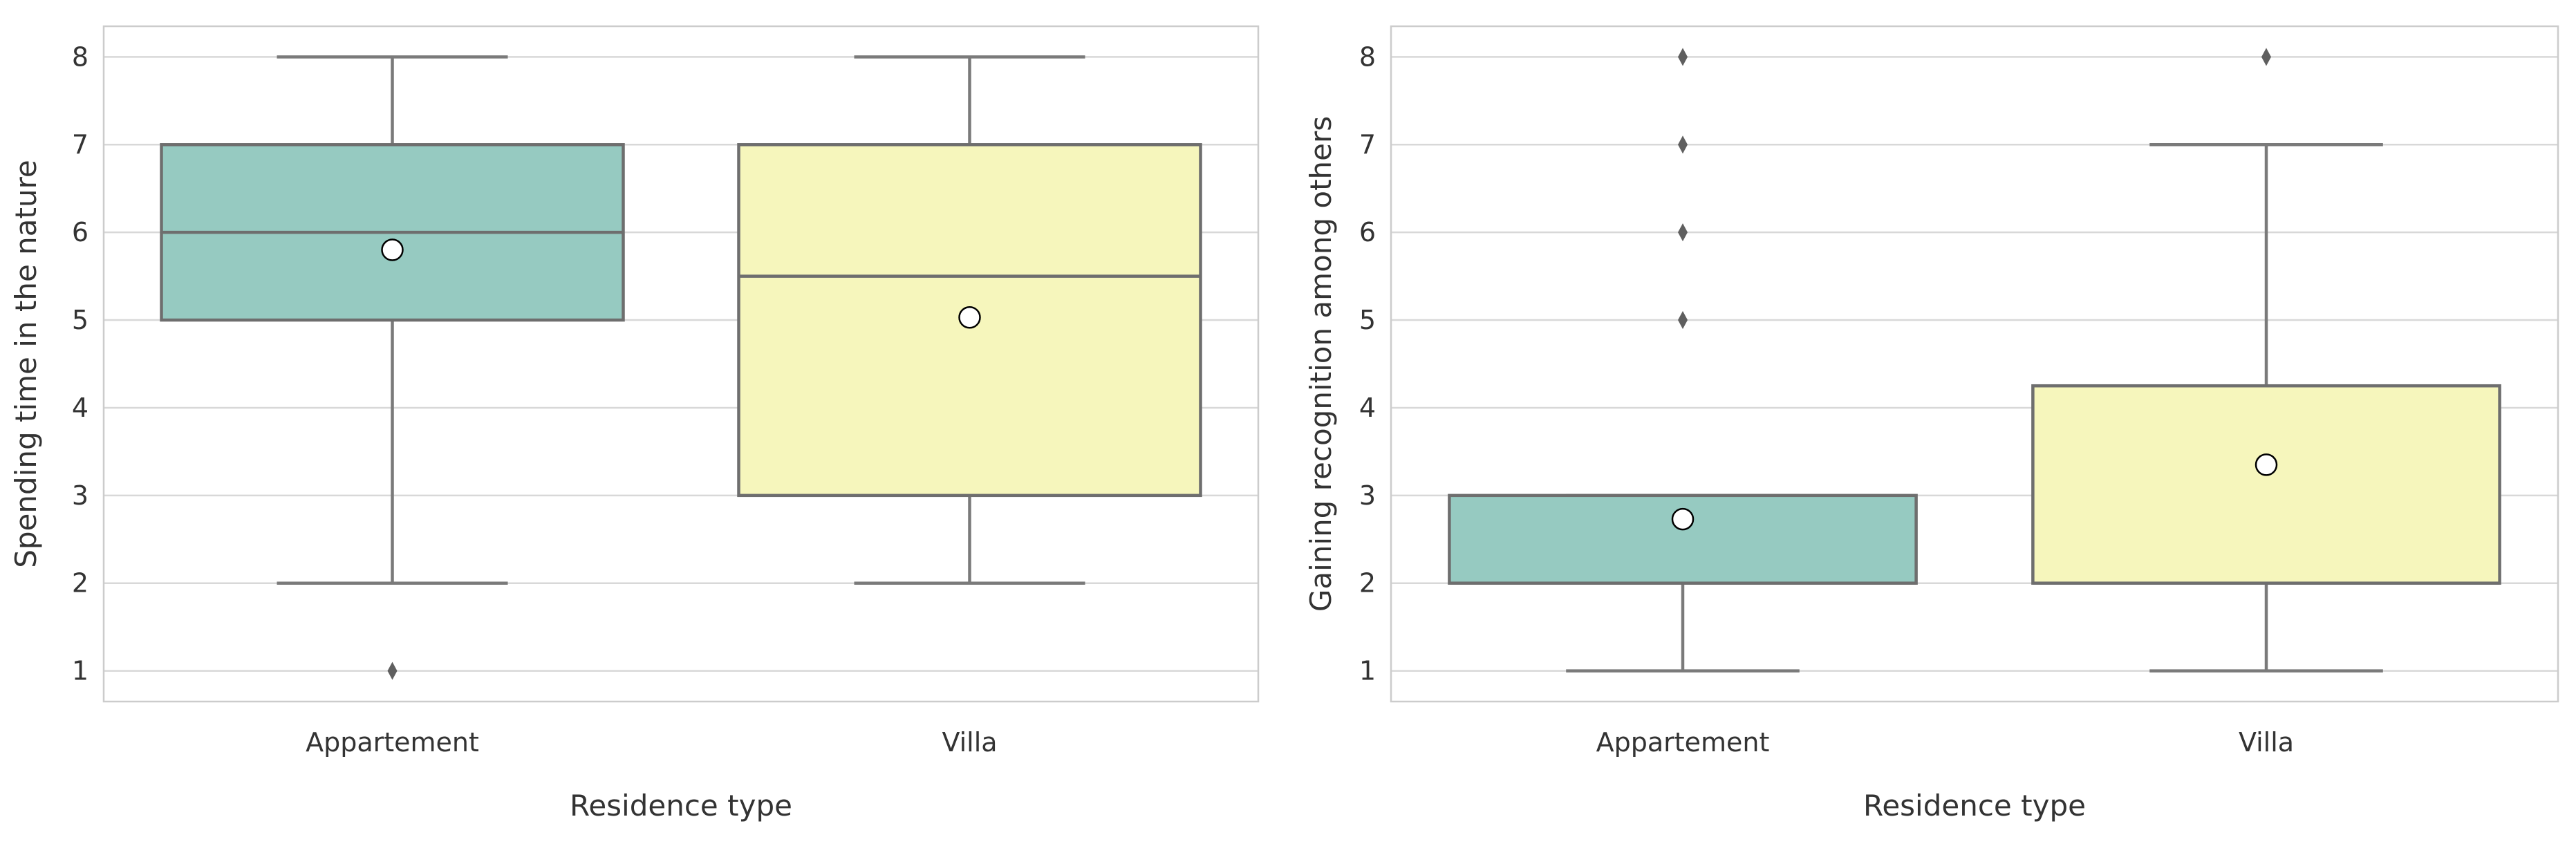 The image size is (2576, 846). I want to click on box-iqr, so click(2266, 484).